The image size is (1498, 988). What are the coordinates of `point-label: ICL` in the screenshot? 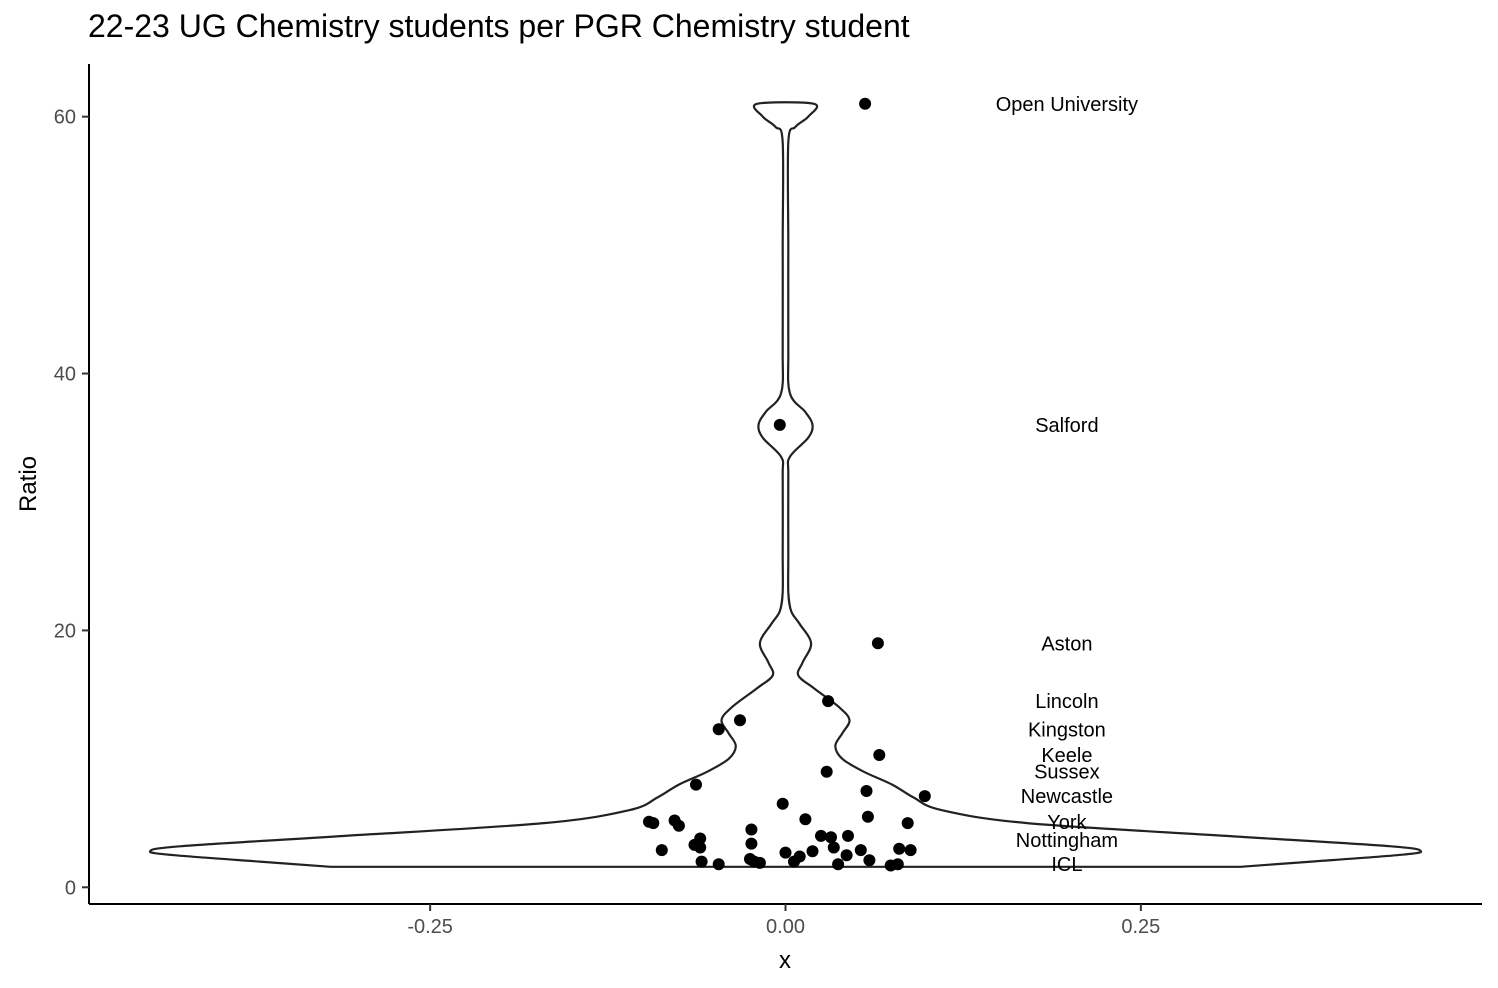 It's located at (1066, 865).